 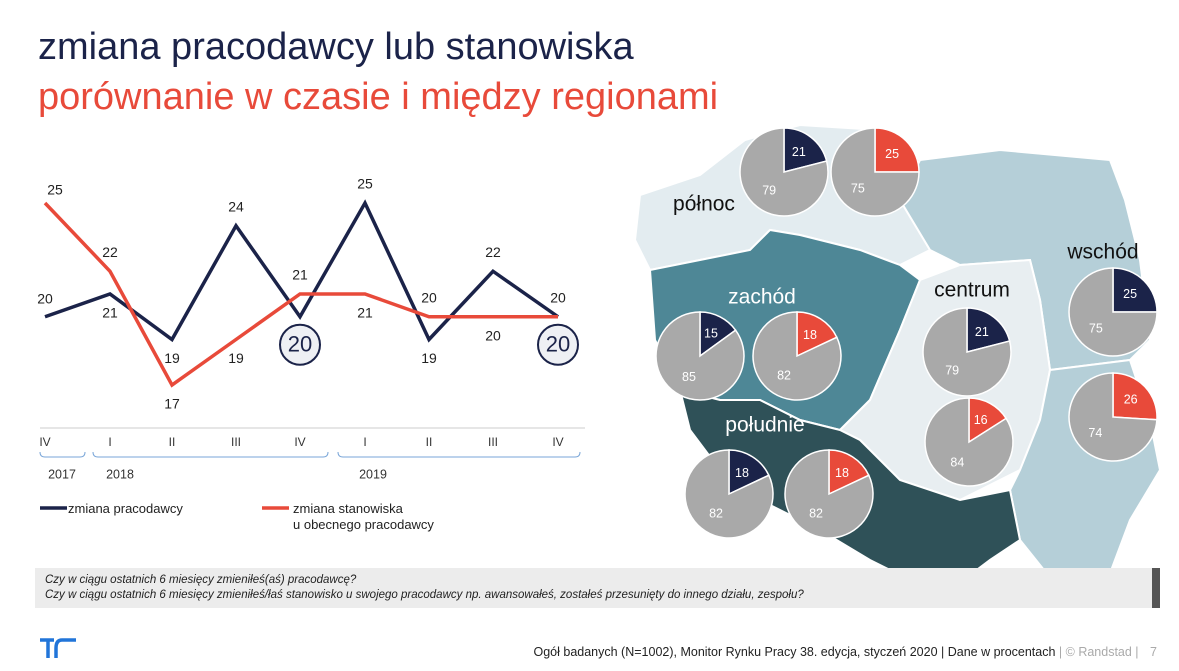 I want to click on legend-label: zmiana stanowiska u obecnego pracodawcy, so click(x=363, y=516).